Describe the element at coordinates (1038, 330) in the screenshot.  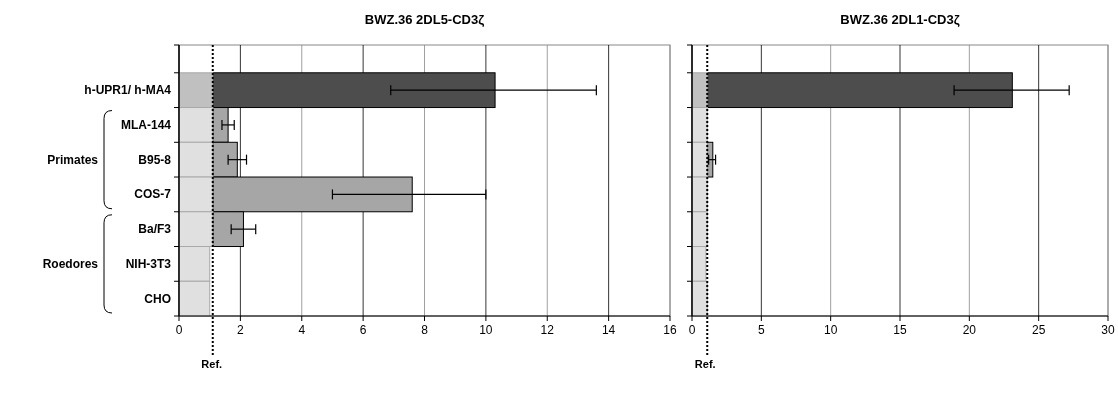
I see `x-tick-label: 25` at that location.